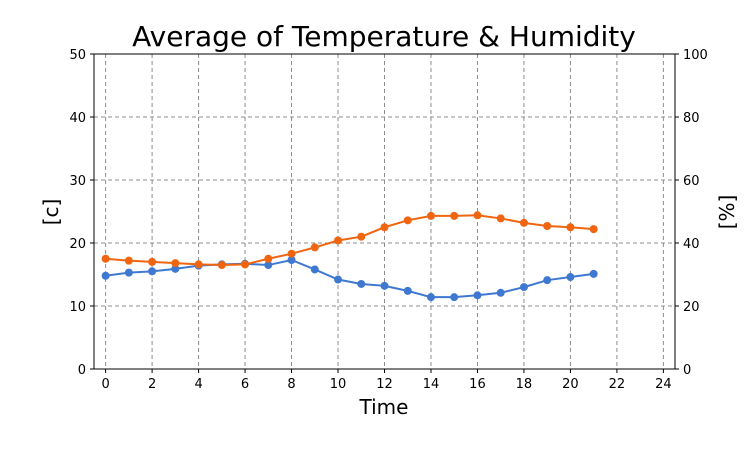 Image resolution: width=750 pixels, height=450 pixels. What do you see at coordinates (691, 244) in the screenshot?
I see `y-right-tick-label: 40` at bounding box center [691, 244].